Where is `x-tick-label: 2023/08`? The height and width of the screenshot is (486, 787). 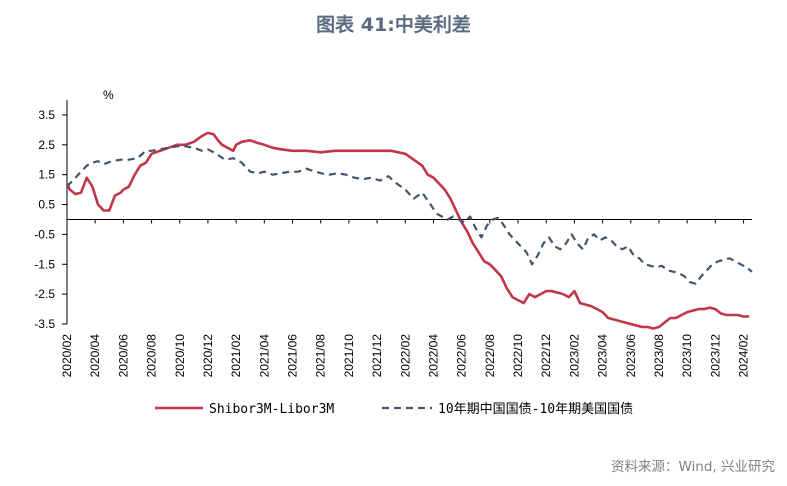 x-tick-label: 2023/08 is located at coordinates (659, 356).